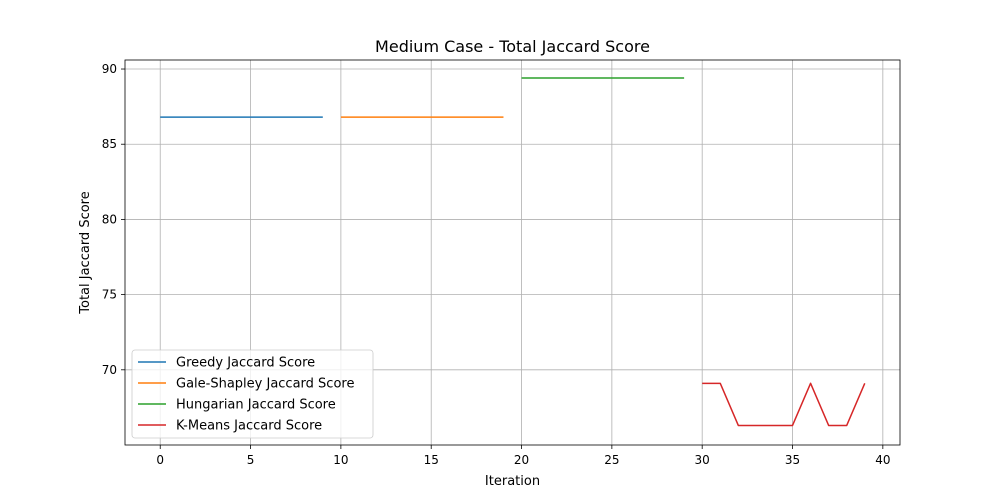  I want to click on x-tick-label: 15, so click(431, 460).